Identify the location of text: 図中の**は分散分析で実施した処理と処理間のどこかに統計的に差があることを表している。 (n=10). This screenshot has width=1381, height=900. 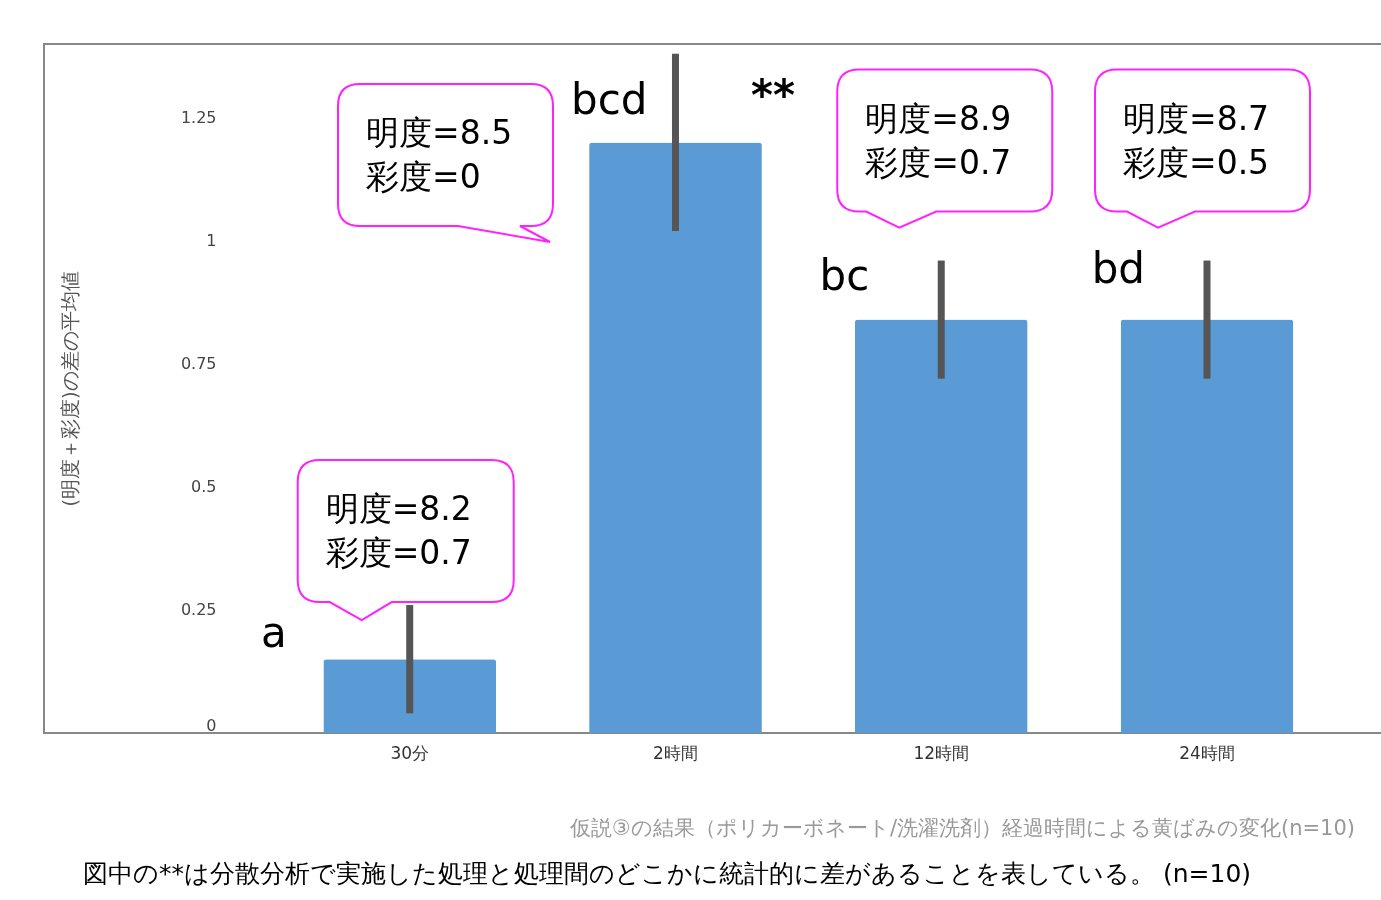
(667, 873).